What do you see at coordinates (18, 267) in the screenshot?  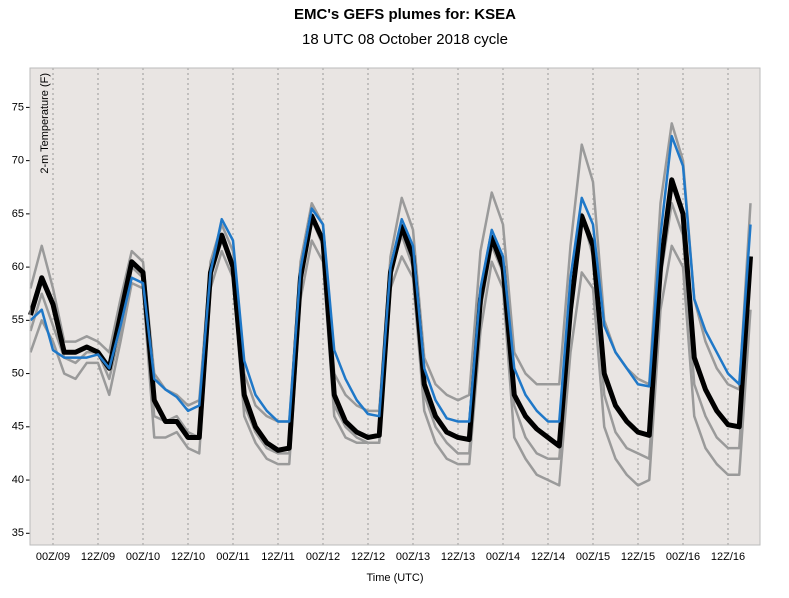 I see `y-tick-label: 60` at bounding box center [18, 267].